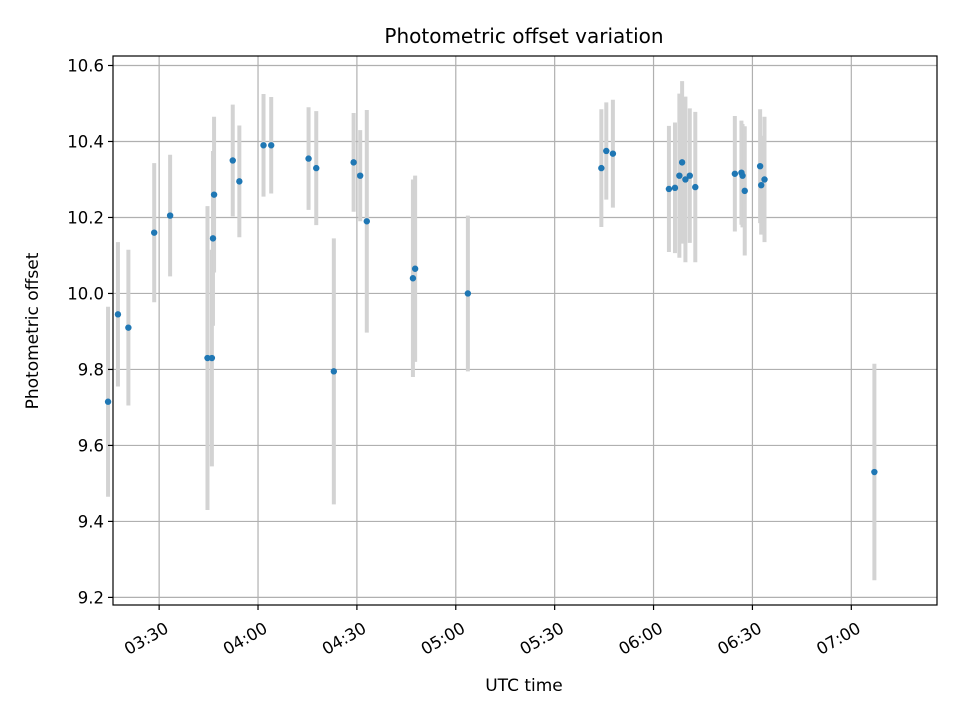 This screenshot has width=960, height=720. I want to click on chart-title: Photometric offset variation, so click(523, 36).